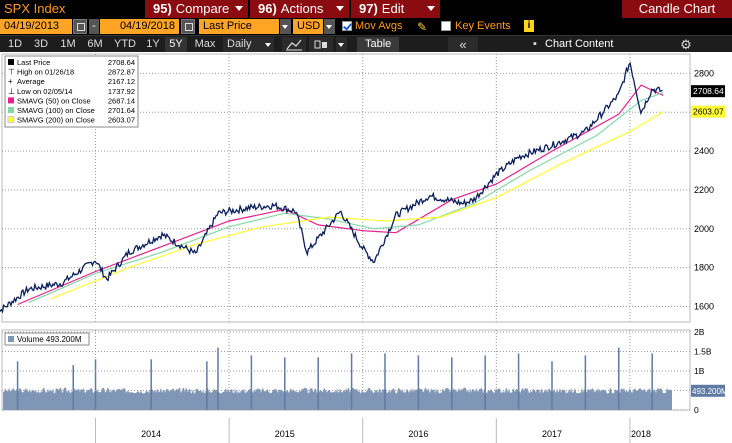 The height and width of the screenshot is (443, 732). What do you see at coordinates (704, 151) in the screenshot?
I see `y-tick-label: 2400` at bounding box center [704, 151].